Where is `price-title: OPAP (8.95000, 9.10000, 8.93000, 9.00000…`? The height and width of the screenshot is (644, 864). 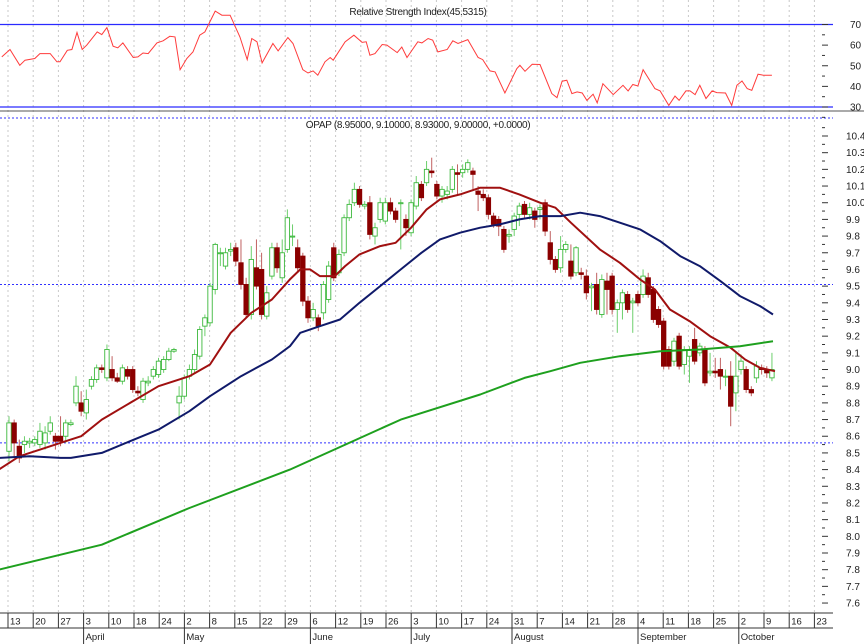
price-title: OPAP (8.95000, 9.10000, 8.93000, 9.00000… is located at coordinates (418, 125).